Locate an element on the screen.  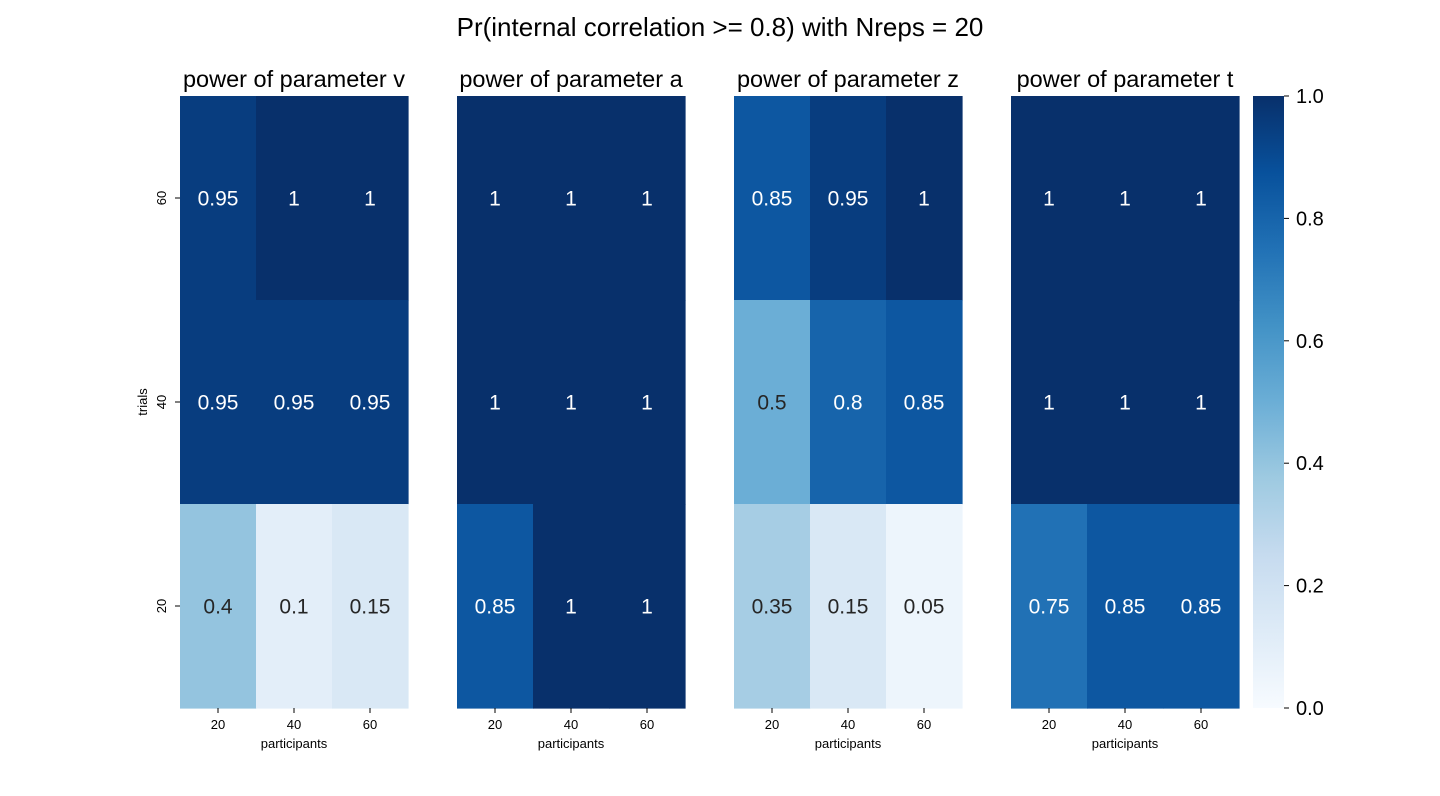
colorbar: 0.0 0.2 0.4 0.6 0.8 1.0 is located at coordinates (1288, 403).